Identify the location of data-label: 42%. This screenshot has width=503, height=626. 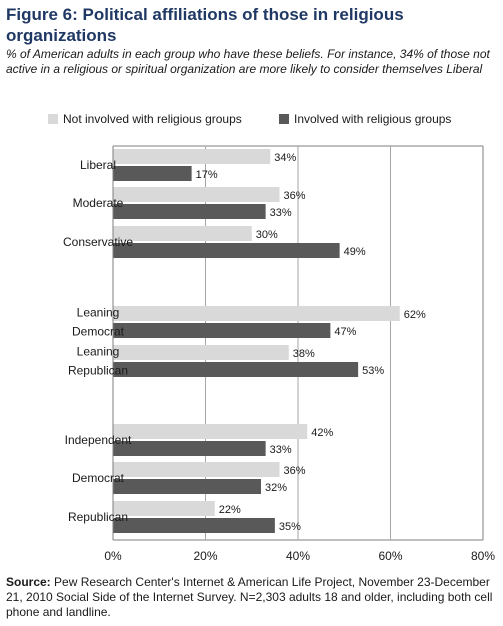
(322, 433).